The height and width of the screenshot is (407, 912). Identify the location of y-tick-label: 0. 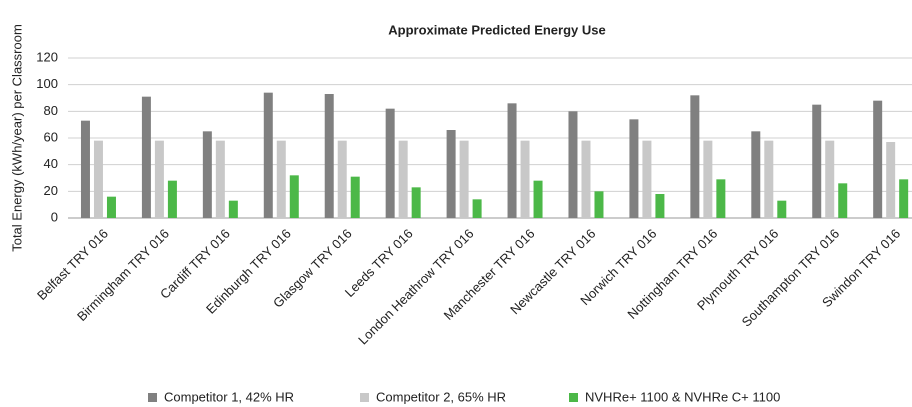
(54, 216).